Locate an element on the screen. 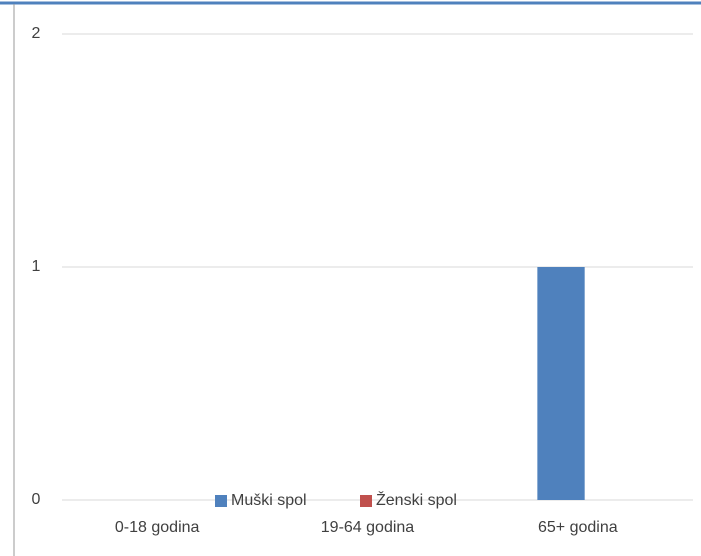  y-tick-label: 2 is located at coordinates (36, 33).